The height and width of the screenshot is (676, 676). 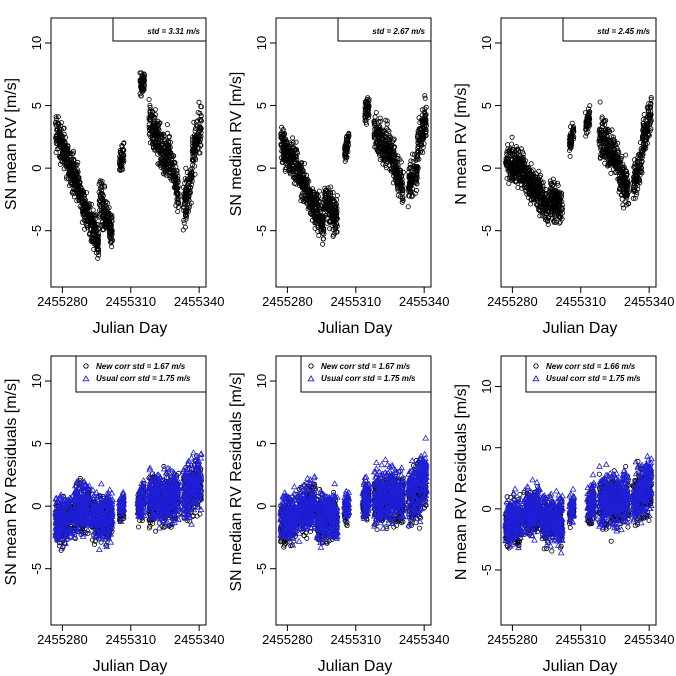 What do you see at coordinates (236, 481) in the screenshot?
I see `panel-5-ylabel: SN median RV Residuals [m/s]` at bounding box center [236, 481].